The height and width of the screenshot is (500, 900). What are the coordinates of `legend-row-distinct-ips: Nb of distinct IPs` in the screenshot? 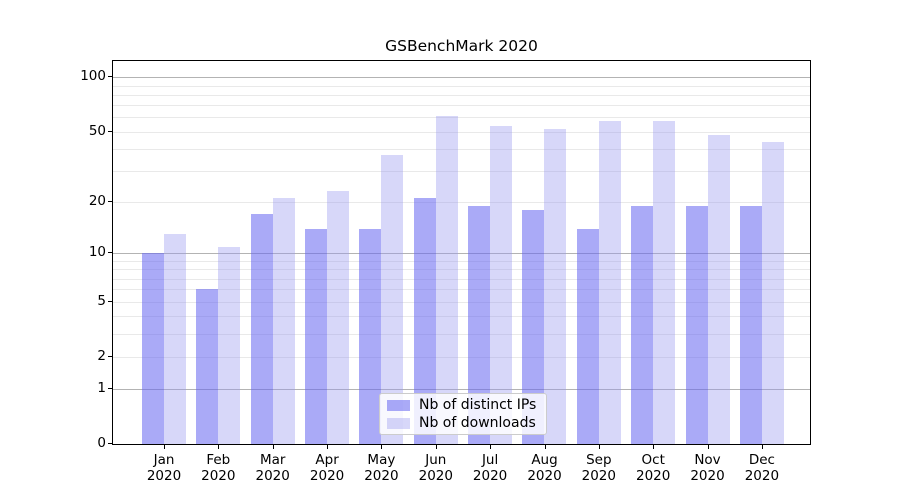 It's located at (463, 405).